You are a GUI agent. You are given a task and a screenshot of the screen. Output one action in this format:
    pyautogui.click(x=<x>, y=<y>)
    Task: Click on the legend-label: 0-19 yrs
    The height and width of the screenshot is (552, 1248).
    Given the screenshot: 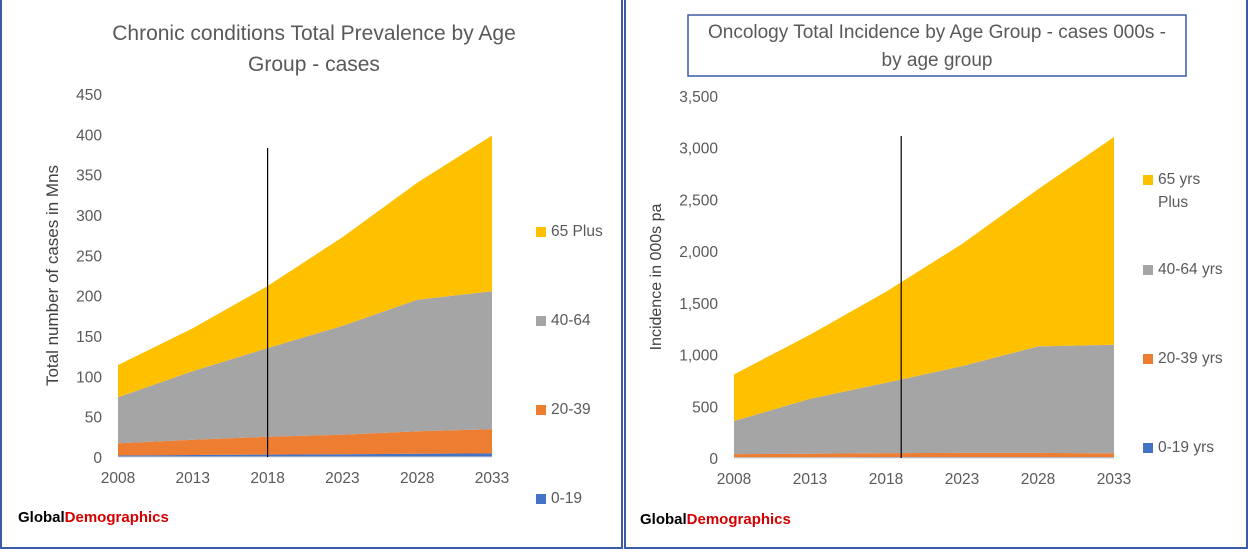 What is the action you would take?
    pyautogui.click(x=1186, y=447)
    